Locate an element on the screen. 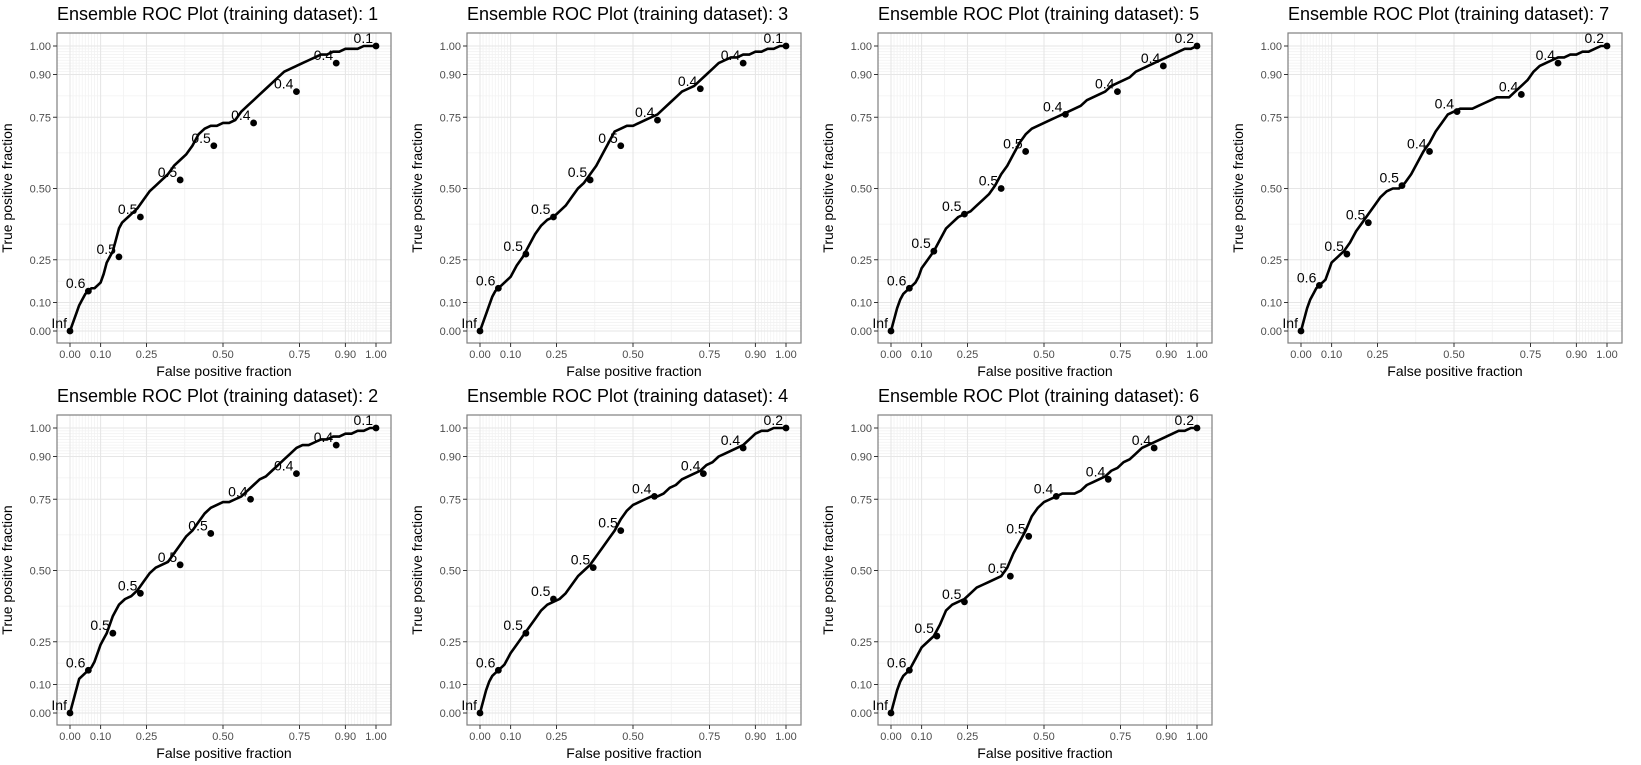 The width and height of the screenshot is (1641, 765). x-tick-label: 0.25 is located at coordinates (1377, 355).